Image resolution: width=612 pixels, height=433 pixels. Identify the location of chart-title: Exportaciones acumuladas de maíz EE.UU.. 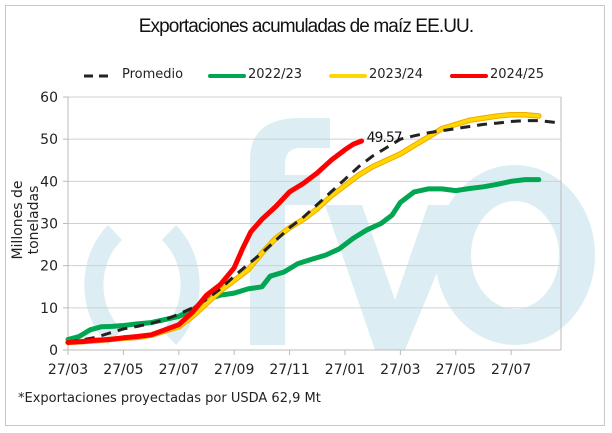
(306, 26).